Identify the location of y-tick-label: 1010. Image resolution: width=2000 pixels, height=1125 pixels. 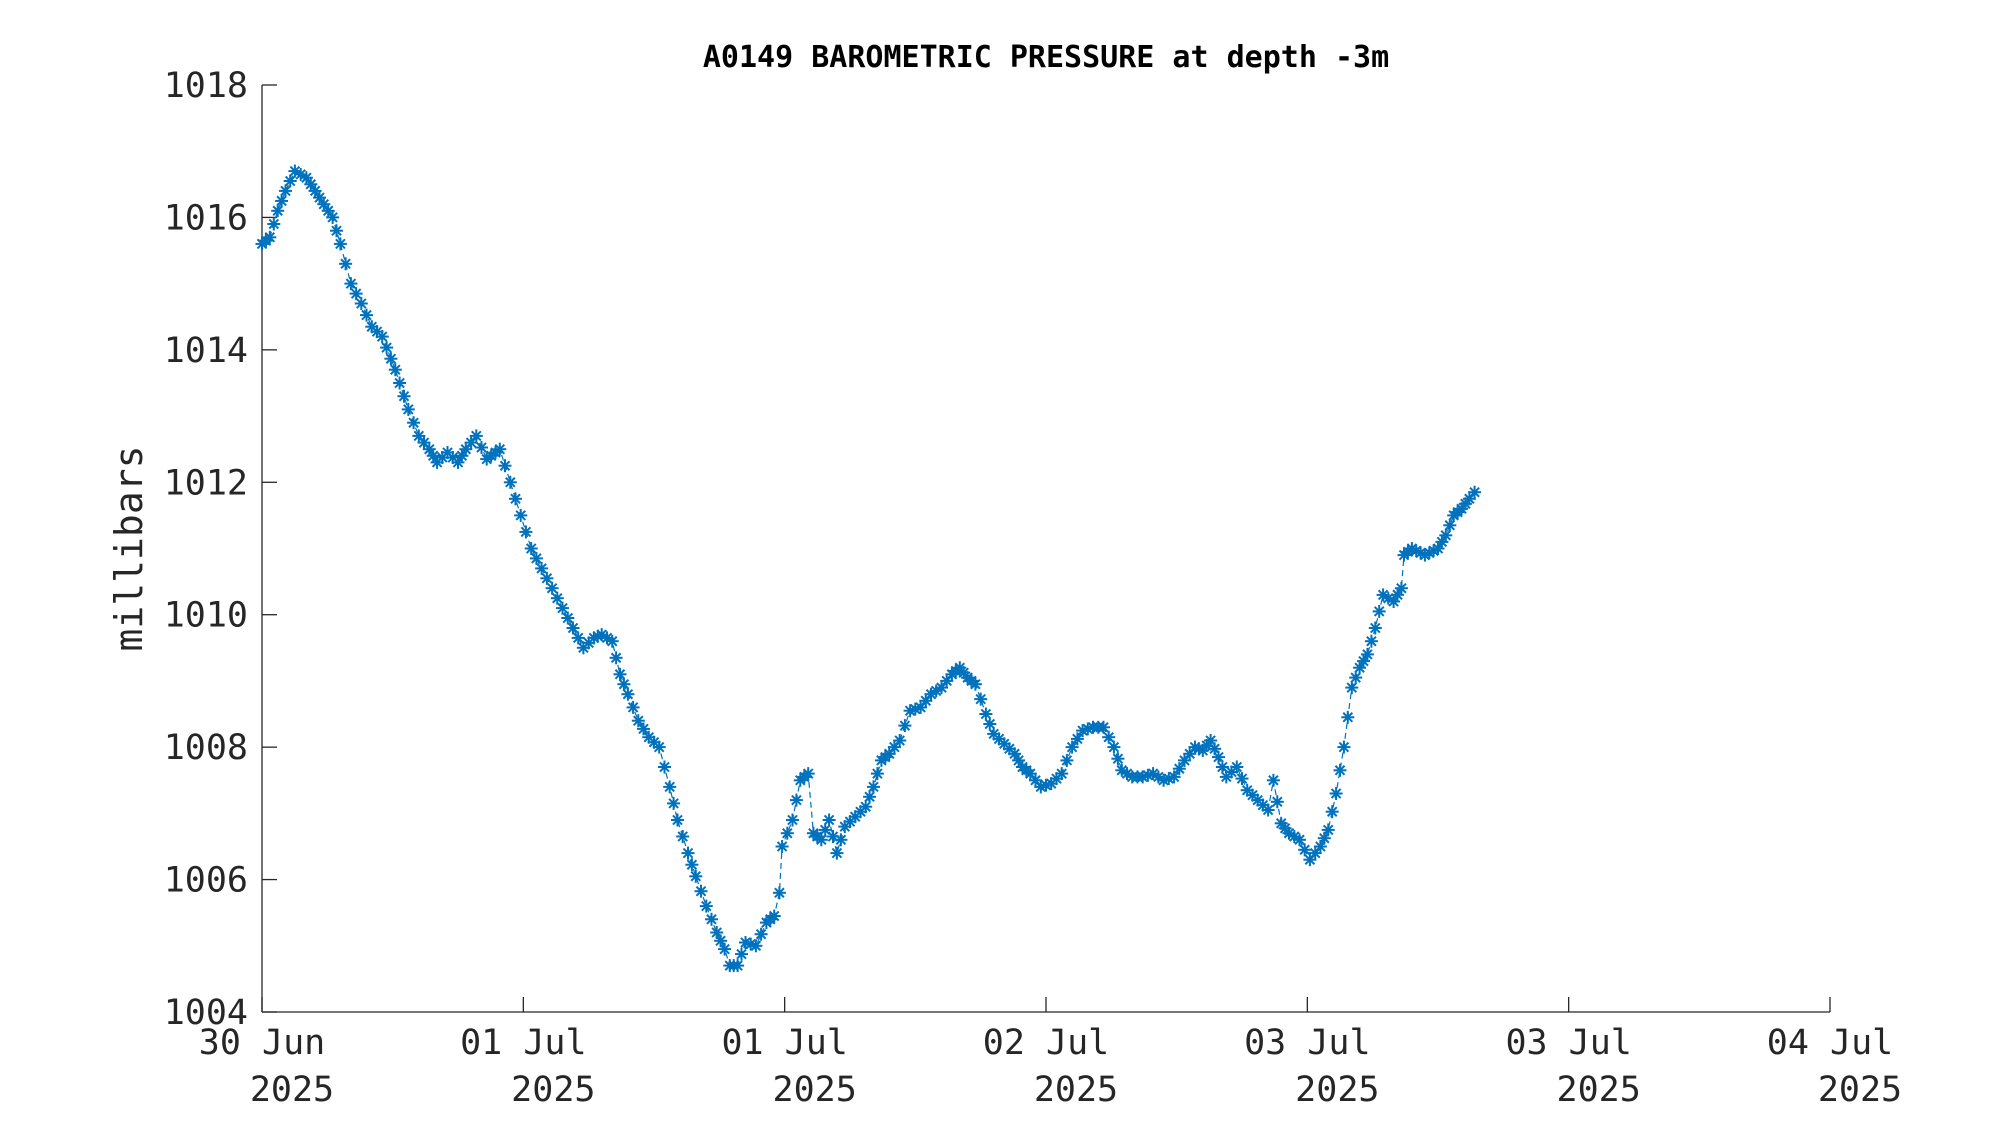
(206, 616).